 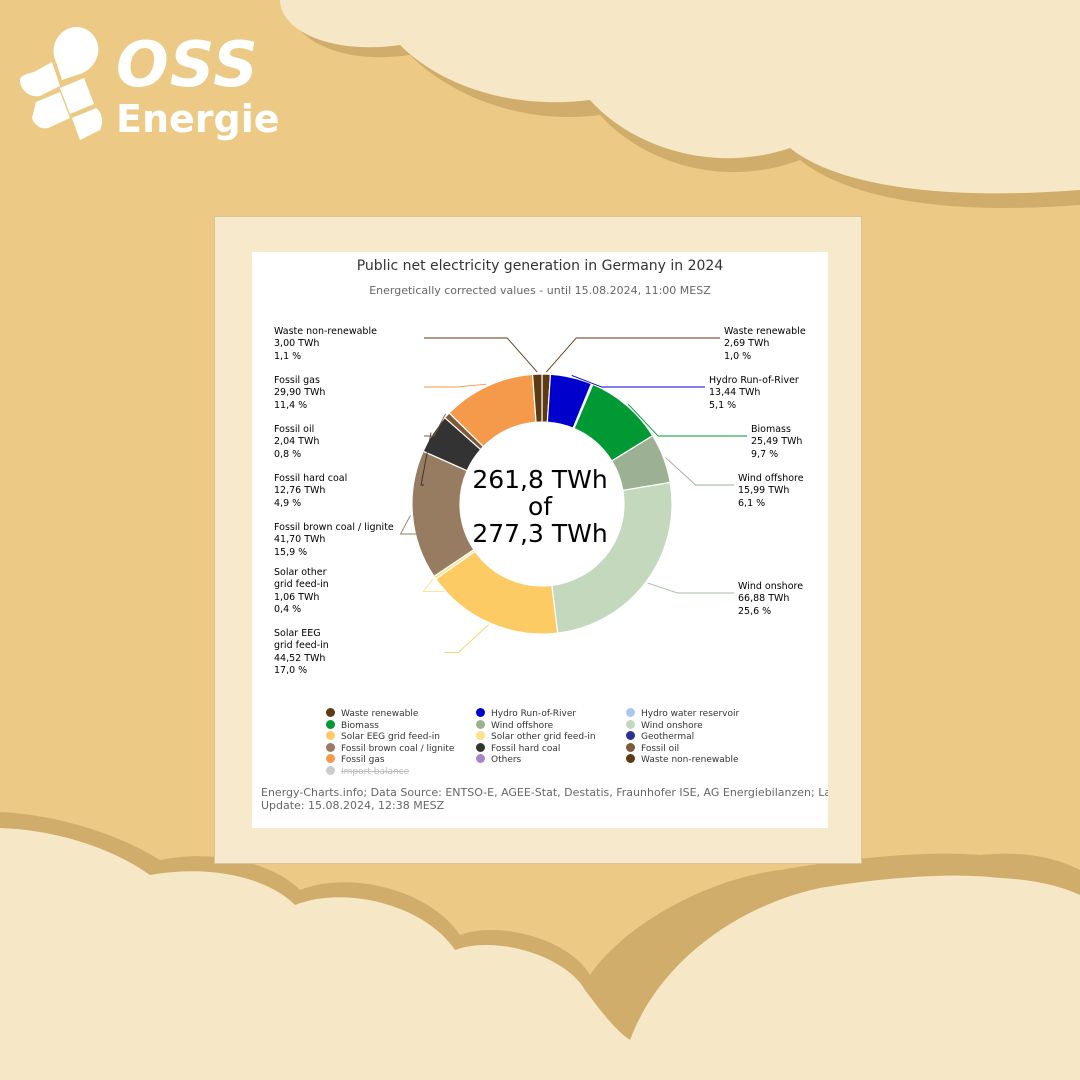 I want to click on legend-item-hydro-water-reservoir: Hydro water reservoir, so click(x=682, y=714).